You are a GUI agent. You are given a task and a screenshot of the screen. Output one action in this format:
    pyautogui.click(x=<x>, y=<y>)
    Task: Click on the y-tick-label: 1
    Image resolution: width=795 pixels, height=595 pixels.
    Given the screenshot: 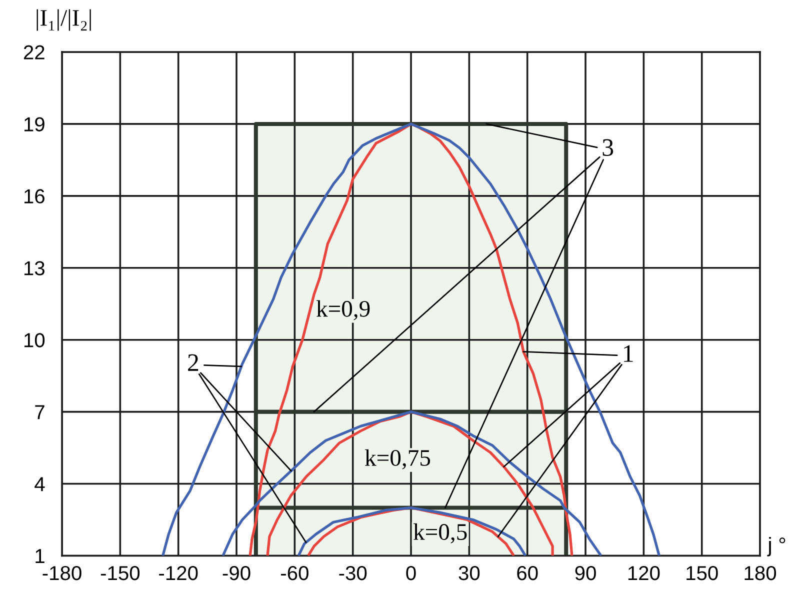 What is the action you would take?
    pyautogui.click(x=40, y=556)
    